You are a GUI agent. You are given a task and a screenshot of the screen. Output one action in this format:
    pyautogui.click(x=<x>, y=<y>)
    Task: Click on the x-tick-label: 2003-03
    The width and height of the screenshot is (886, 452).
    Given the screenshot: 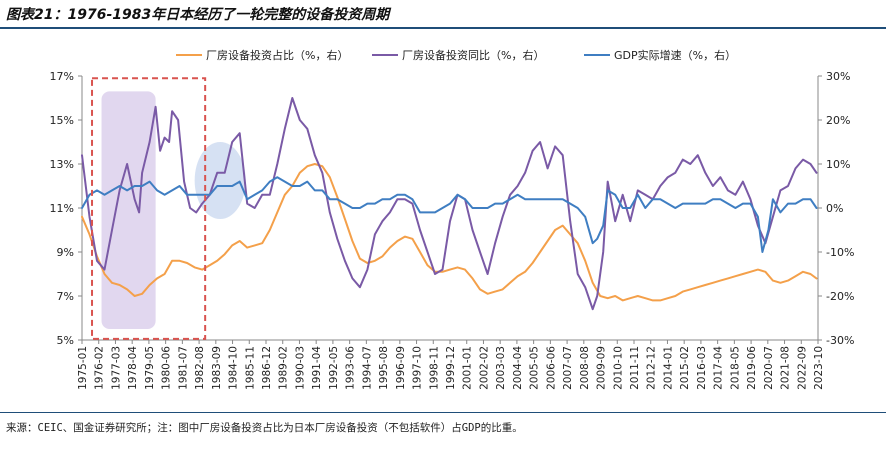 What is the action you would take?
    pyautogui.click(x=501, y=368)
    